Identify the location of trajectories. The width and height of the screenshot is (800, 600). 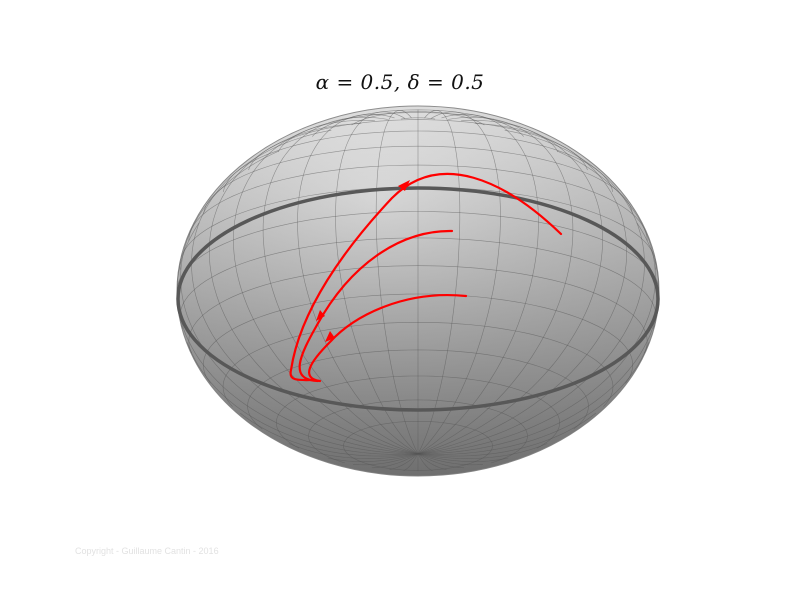
(426, 277).